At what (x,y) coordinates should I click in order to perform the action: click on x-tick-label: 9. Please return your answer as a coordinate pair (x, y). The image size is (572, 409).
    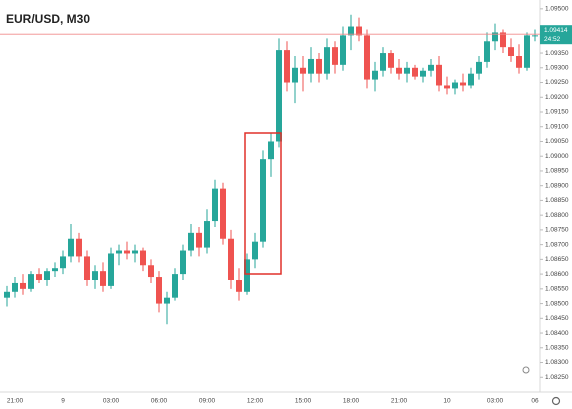
    Looking at the image, I should click on (63, 401).